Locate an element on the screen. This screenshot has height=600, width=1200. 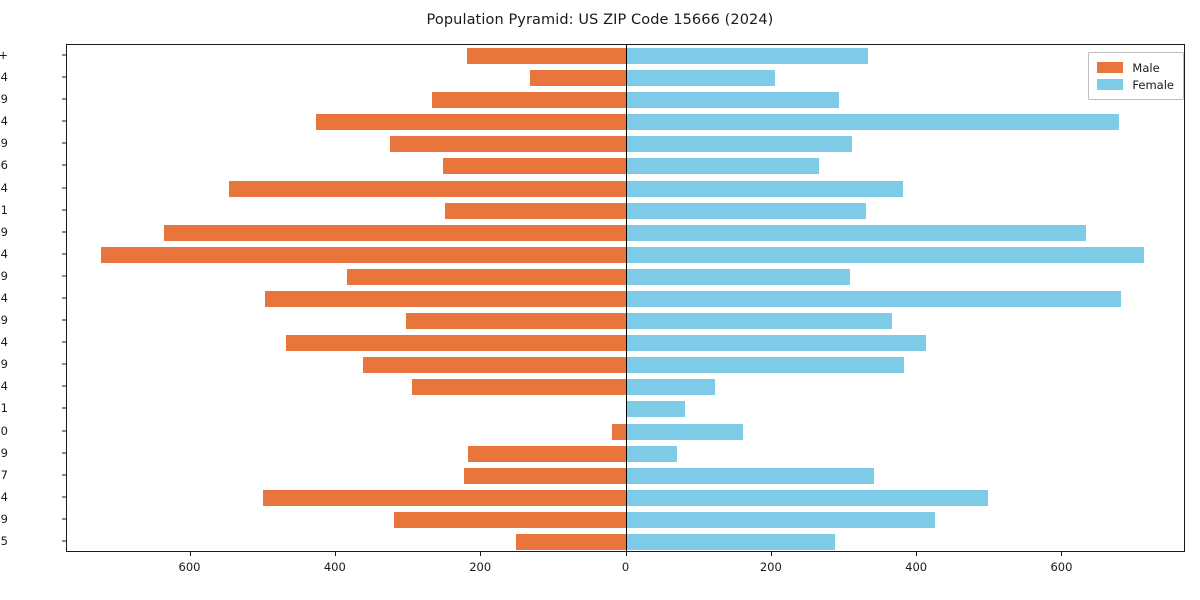
legend-item: Female is located at coordinates (1135, 84).